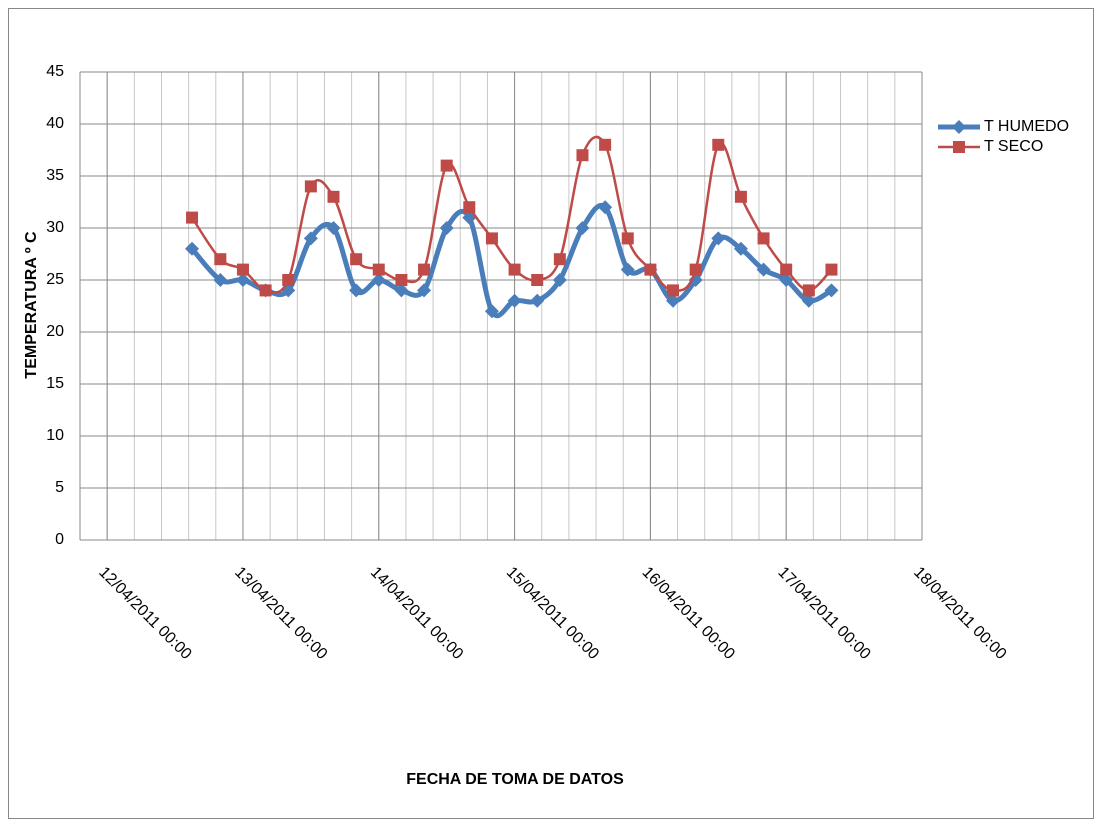  What do you see at coordinates (55, 383) in the screenshot?
I see `y-tick-label: 15` at bounding box center [55, 383].